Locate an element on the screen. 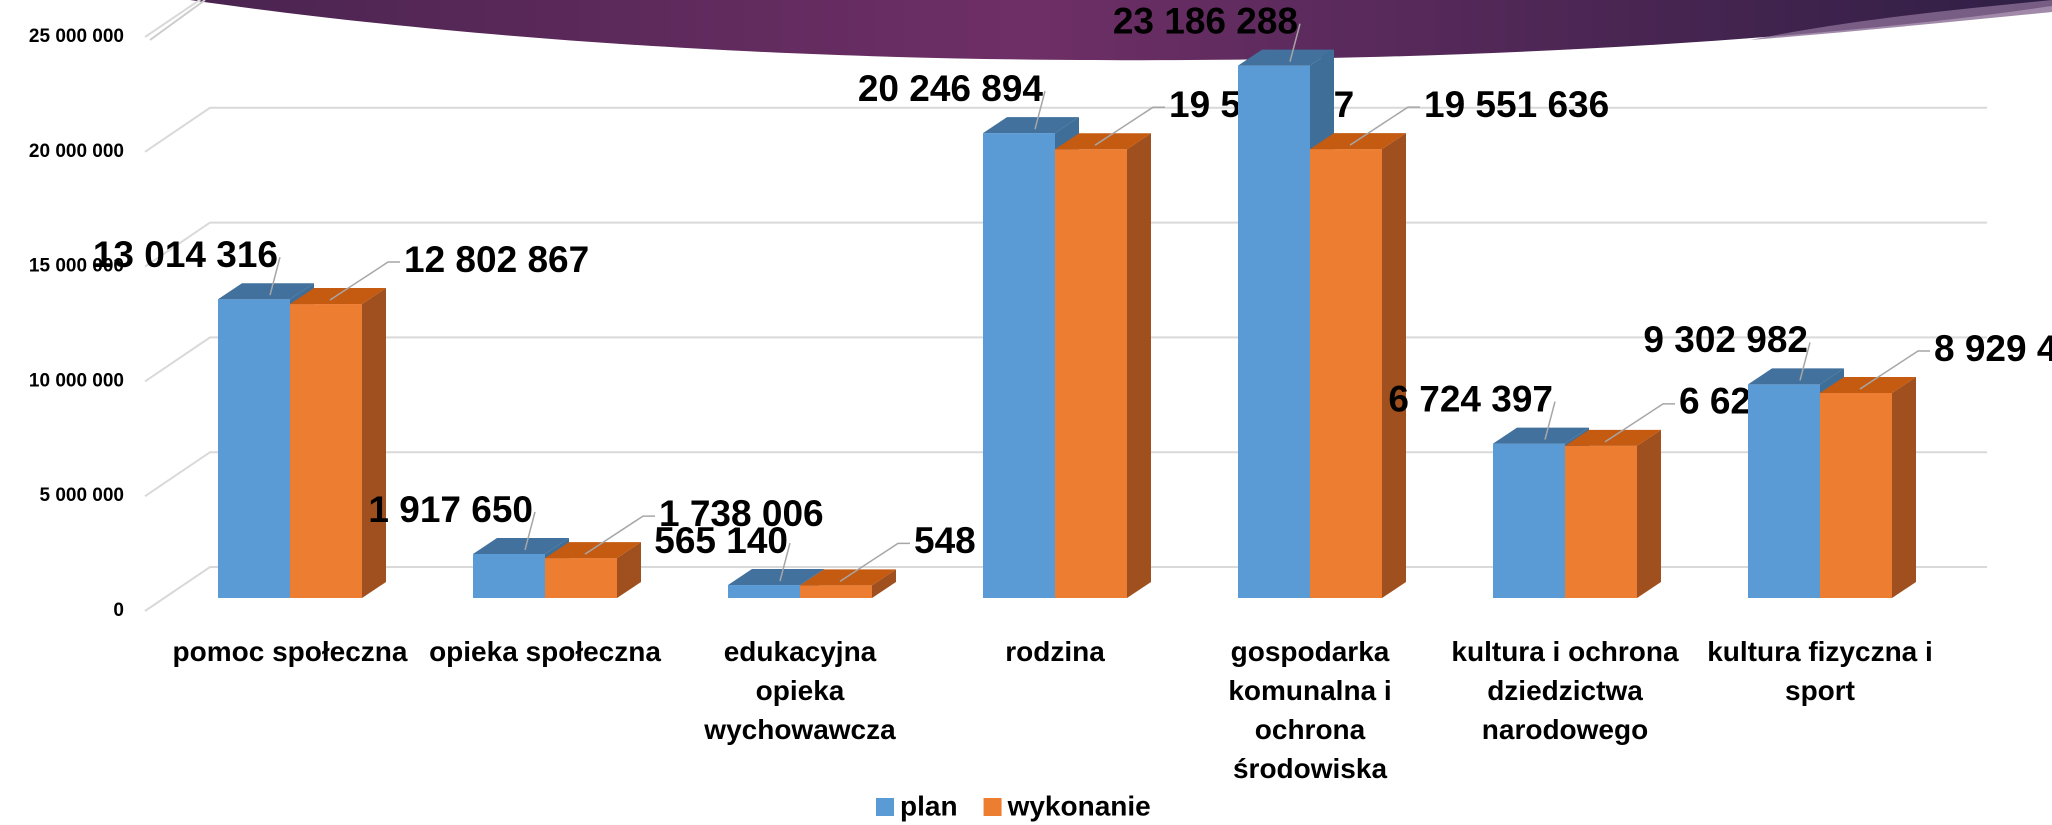  data-label: 12 802 867 is located at coordinates (496, 259).